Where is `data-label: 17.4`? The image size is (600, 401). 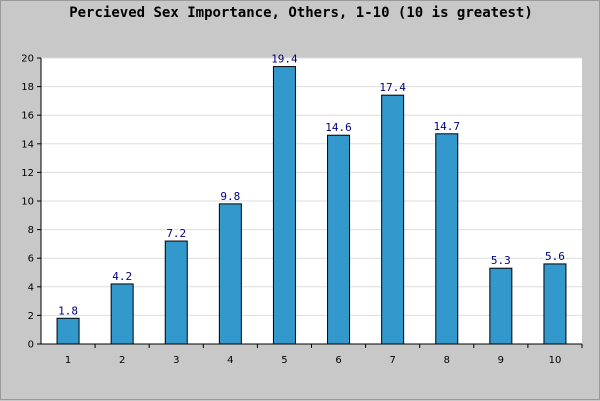 data-label: 17.4 is located at coordinates (392, 87).